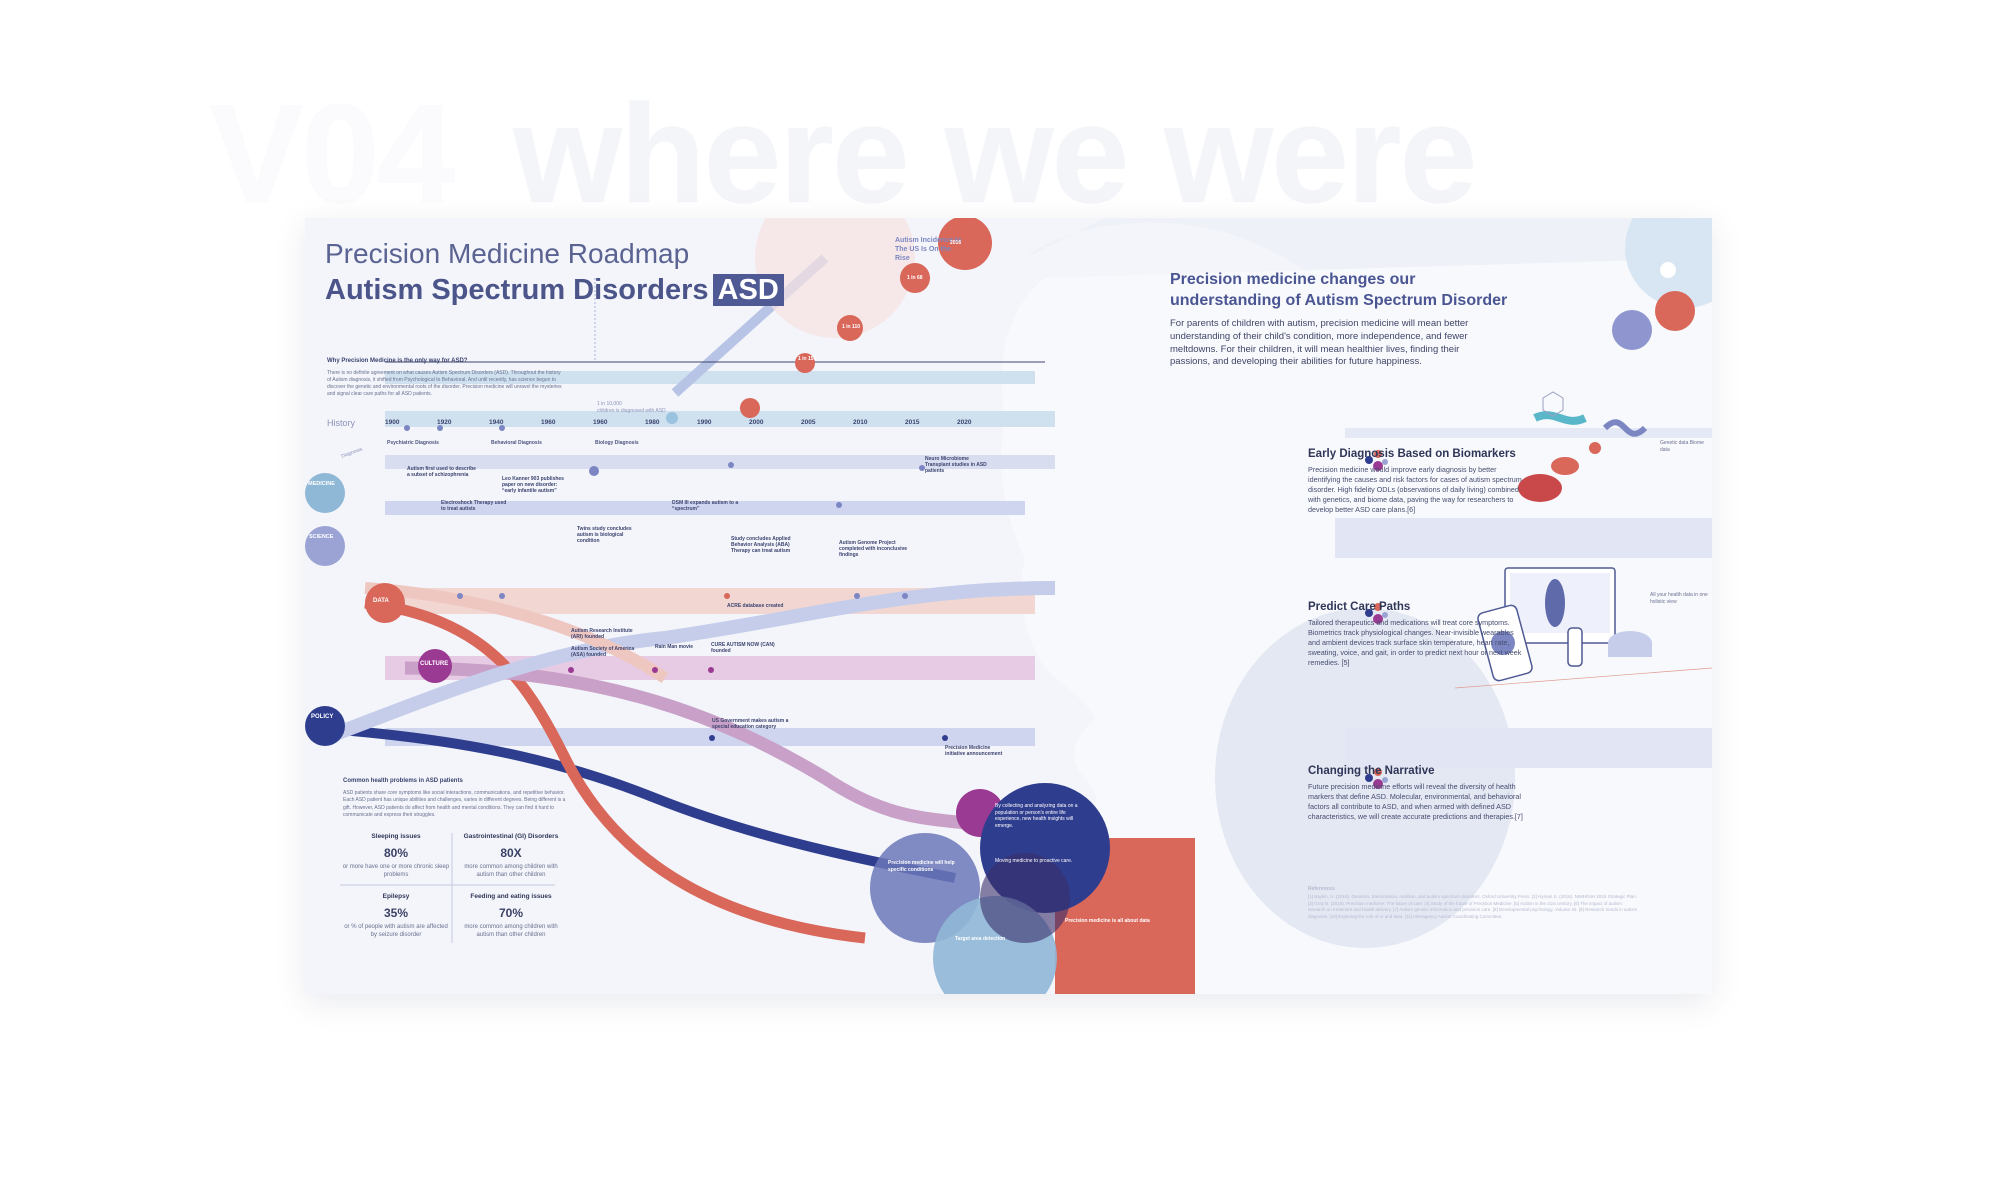 This screenshot has width=2000, height=1200. Describe the element at coordinates (507, 253) in the screenshot. I see `poster-title-1: Precision Medicine Roadmap` at that location.